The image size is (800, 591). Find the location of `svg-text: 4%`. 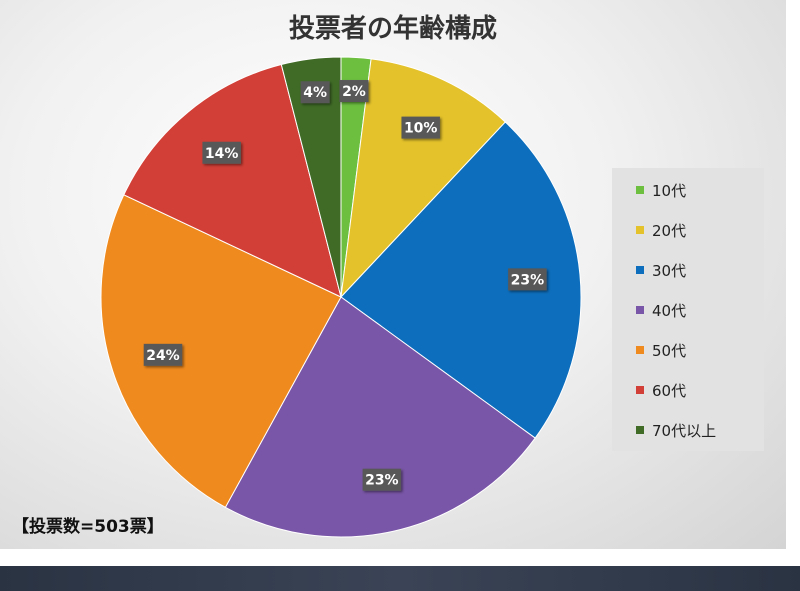

svg-text: 4% is located at coordinates (315, 93).